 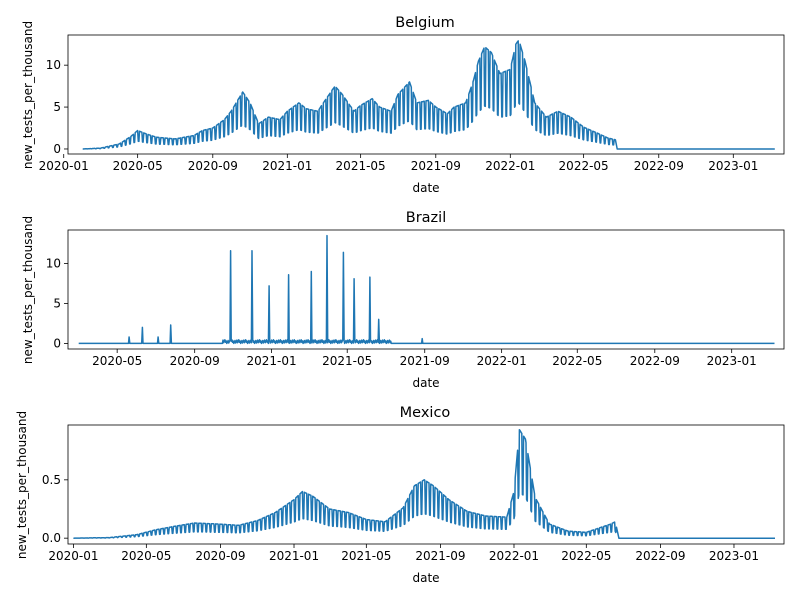 What do you see at coordinates (51, 538) in the screenshot?
I see `y-tick-label: 0.0` at bounding box center [51, 538].